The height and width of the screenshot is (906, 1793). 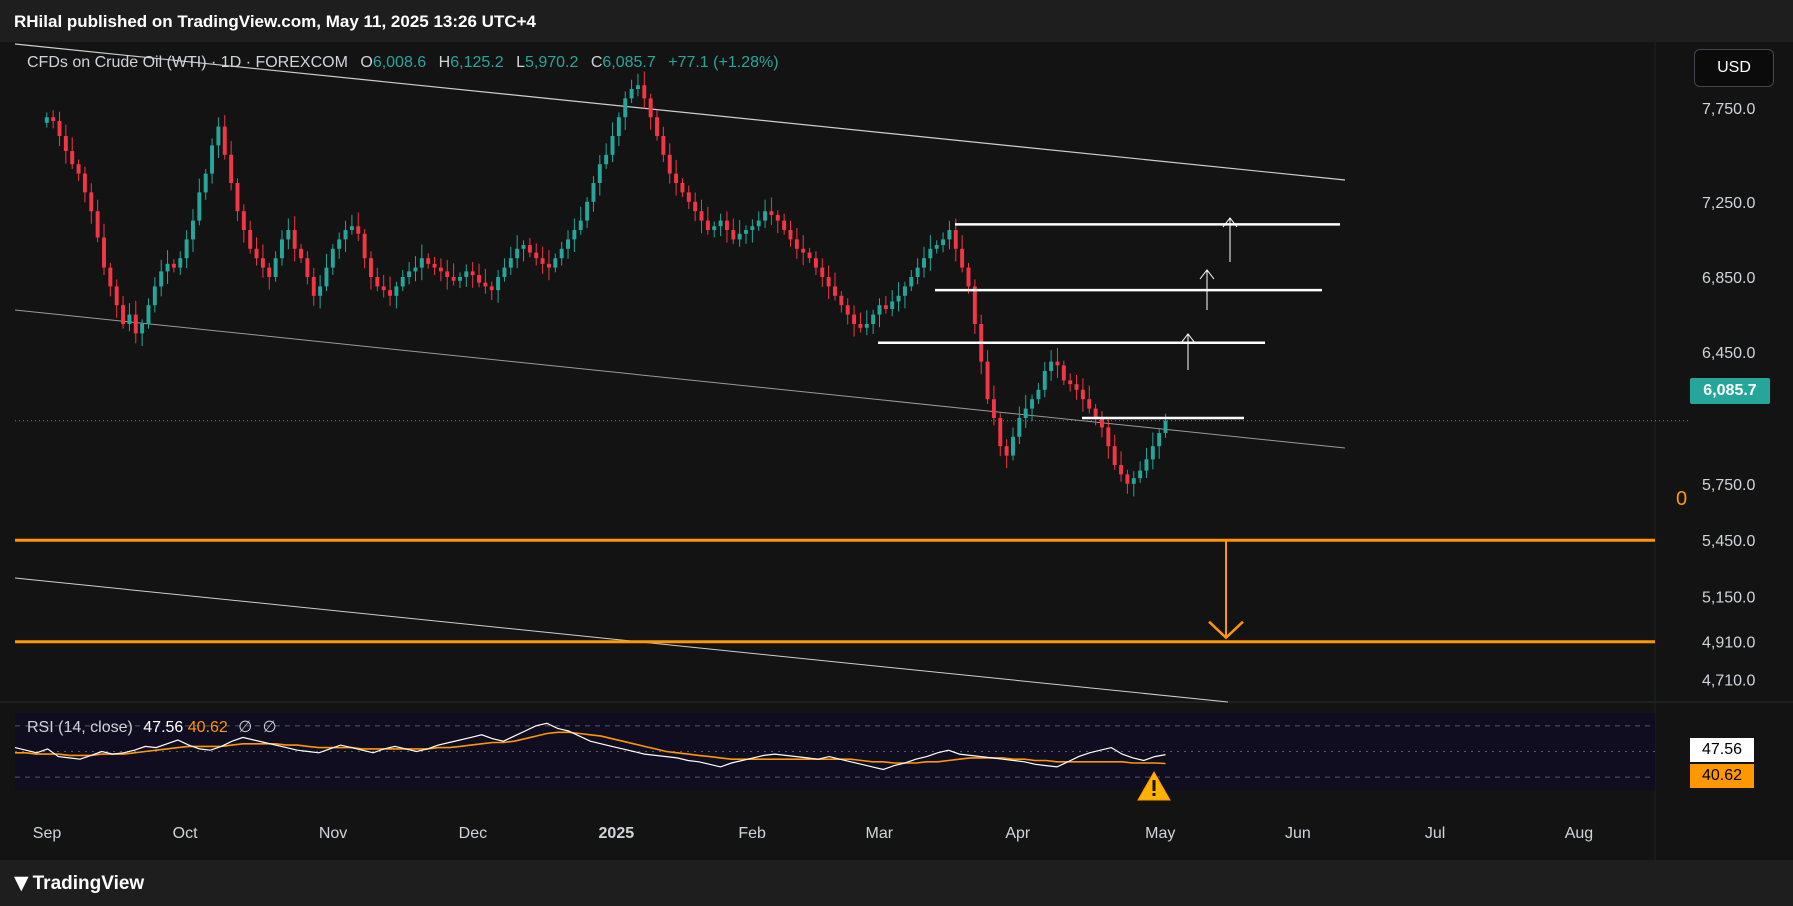 I want to click on up-arrow-1-head, so click(x=1188, y=338).